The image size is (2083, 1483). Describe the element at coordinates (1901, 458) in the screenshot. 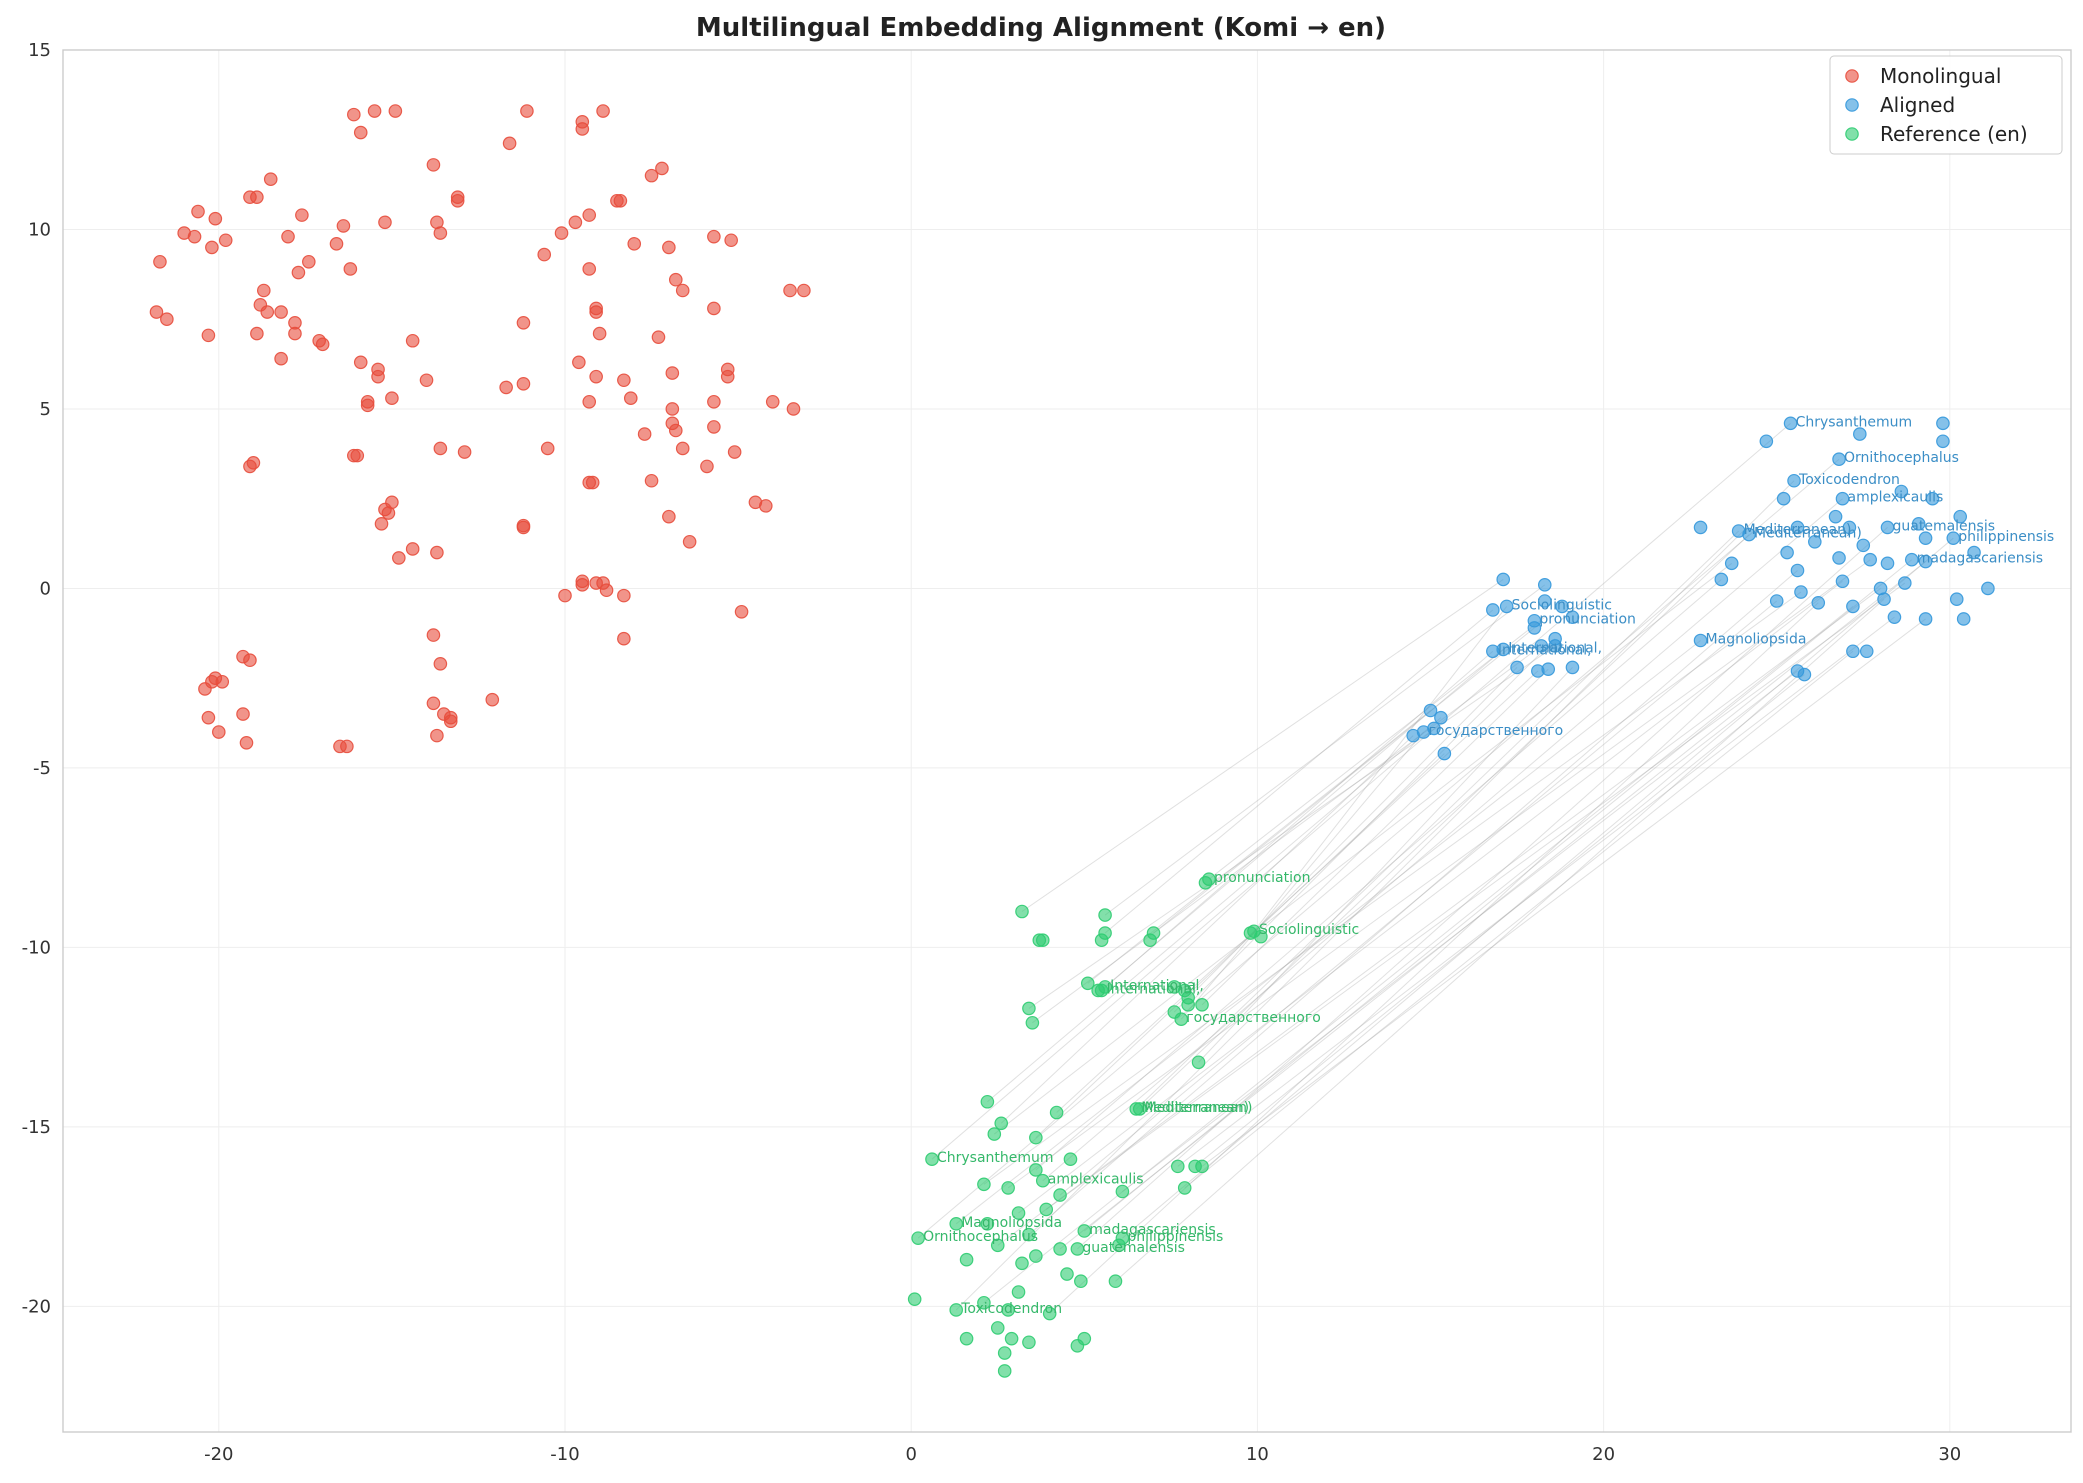

I see `aligned-word-label: Ornithocephalus` at that location.